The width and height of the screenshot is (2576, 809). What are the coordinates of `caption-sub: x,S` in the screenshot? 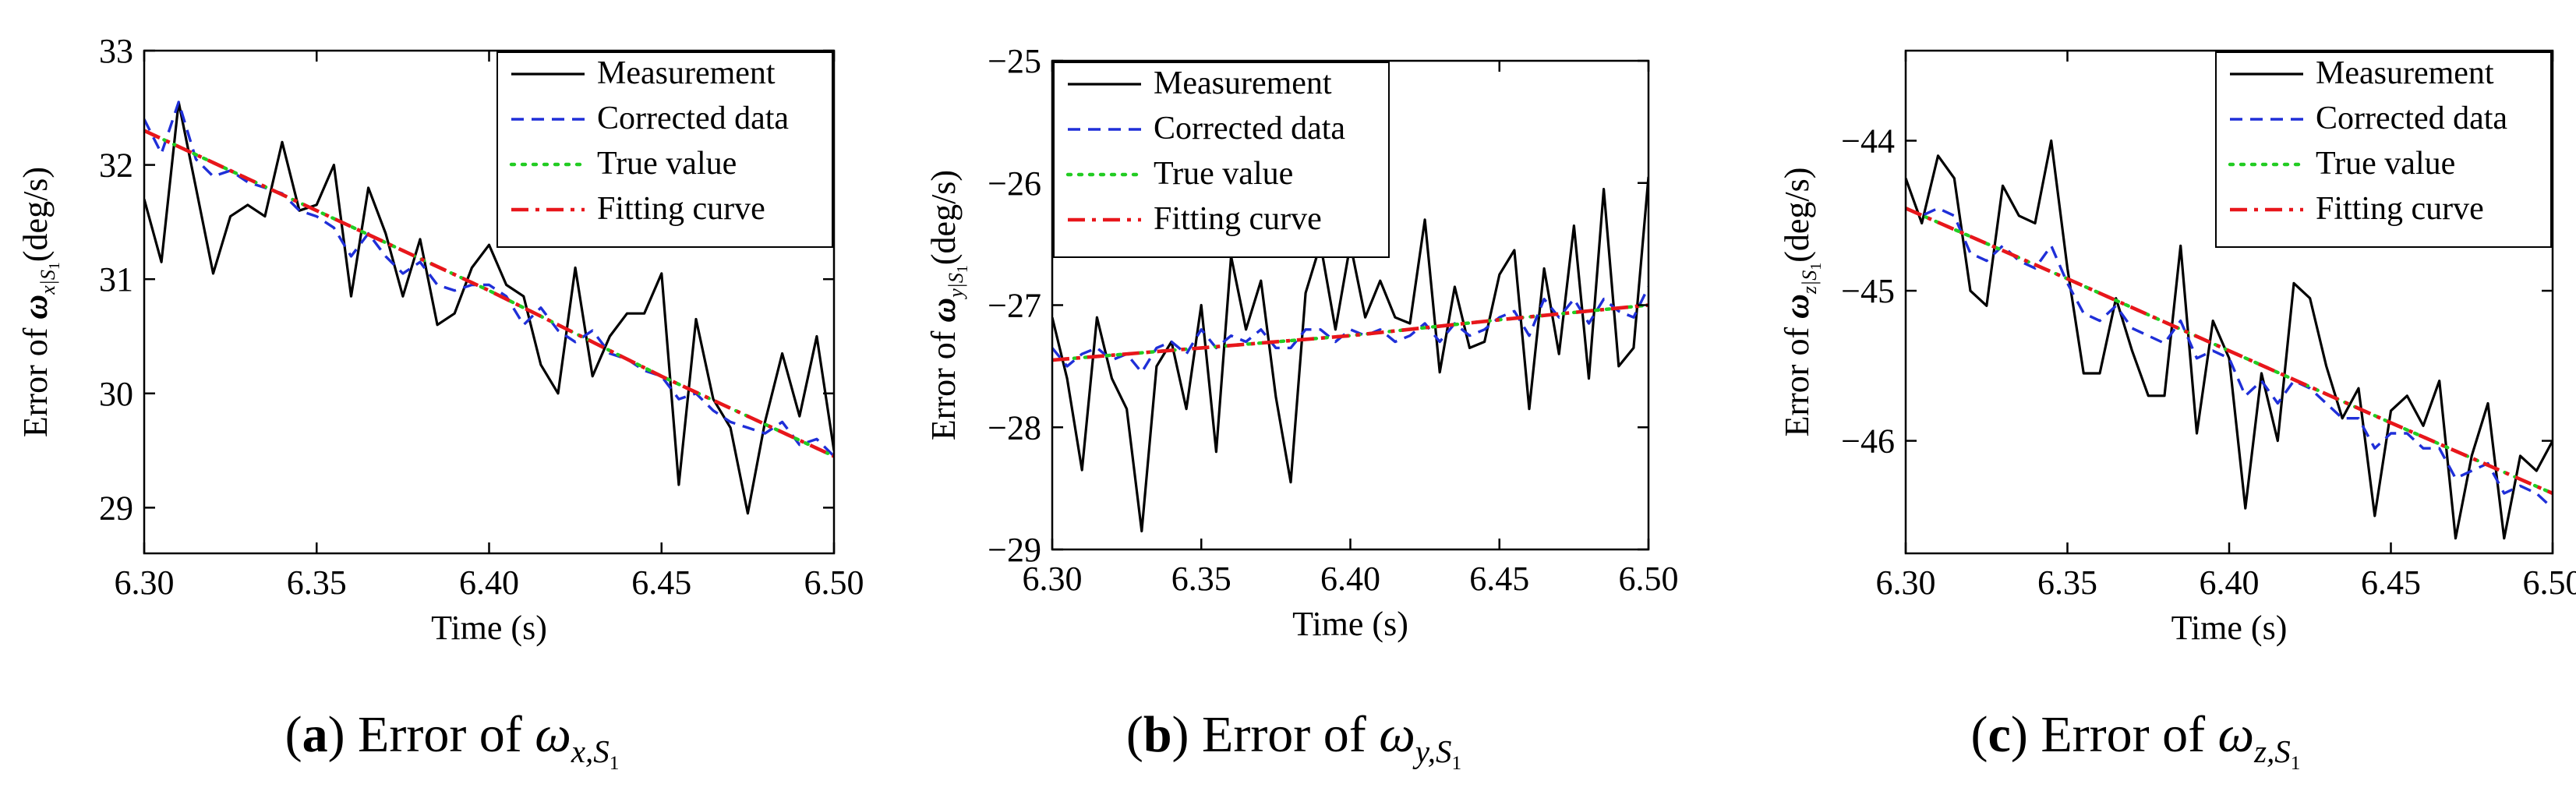 It's located at (590, 752).